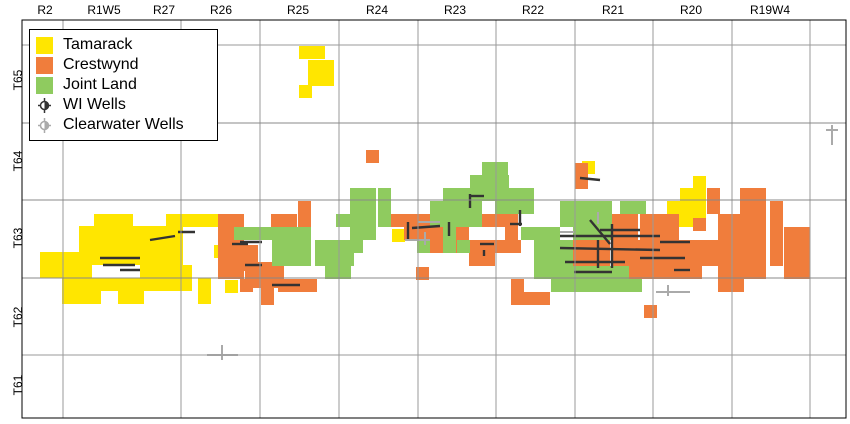 The image size is (850, 424). What do you see at coordinates (44, 105) in the screenshot?
I see `wi-well-icon` at bounding box center [44, 105].